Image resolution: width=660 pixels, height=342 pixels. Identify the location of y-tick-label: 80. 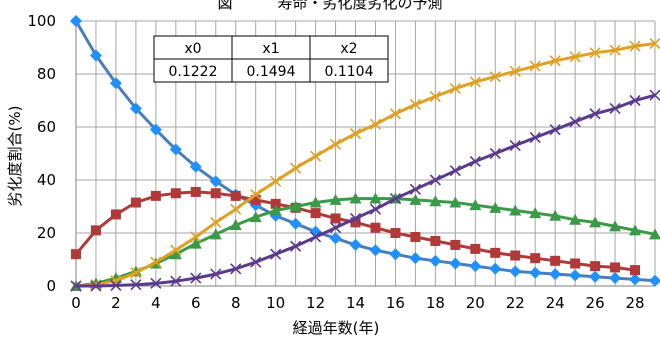
(46, 74).